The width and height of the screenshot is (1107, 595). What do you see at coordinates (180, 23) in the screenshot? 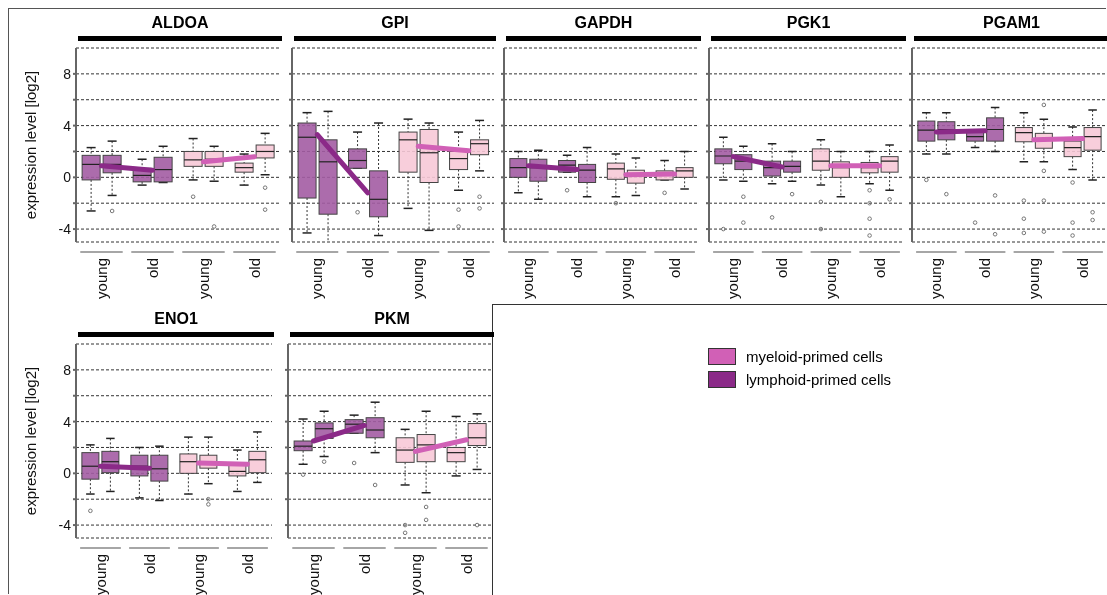
I see `chart-title: ALDOA` at bounding box center [180, 23].